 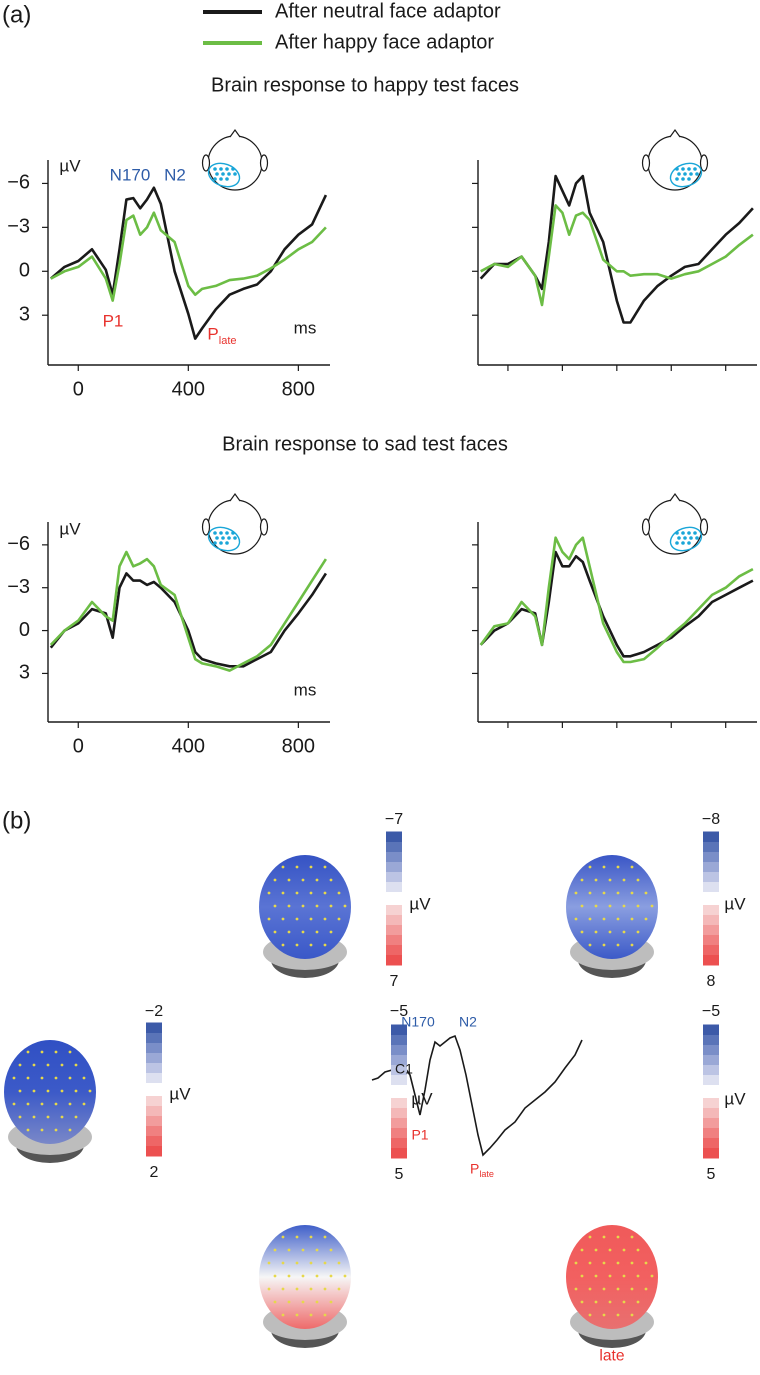 I want to click on colorbar-label: −5, so click(x=711, y=1011).